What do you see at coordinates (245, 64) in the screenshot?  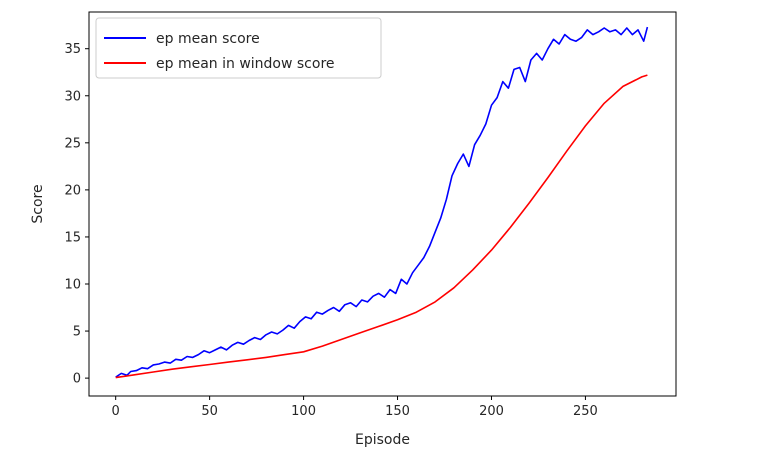 I see `legend-label-ep-mean-in-window-score: ep mean in window score` at bounding box center [245, 64].